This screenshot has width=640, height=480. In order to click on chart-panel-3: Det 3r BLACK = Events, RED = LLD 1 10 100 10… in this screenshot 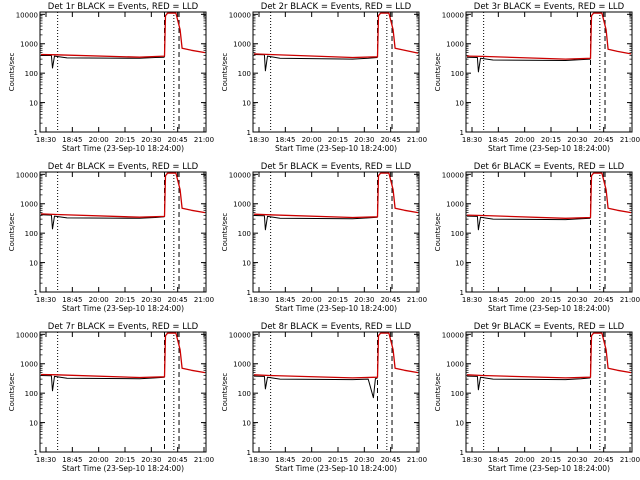, I will do `click(537, 77)`.